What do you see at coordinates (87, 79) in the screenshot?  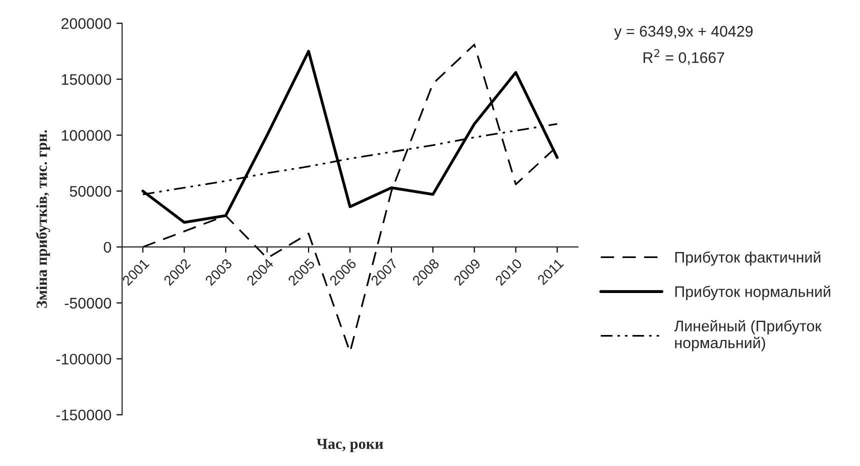 I see `y-tick-label: 150000` at bounding box center [87, 79].